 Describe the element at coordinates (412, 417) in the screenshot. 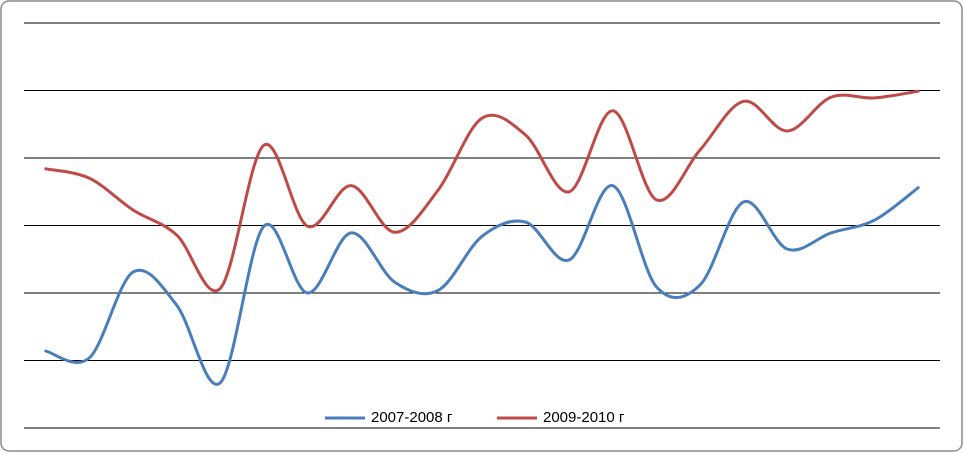

I see `legend-label: 2007-2008 г` at that location.